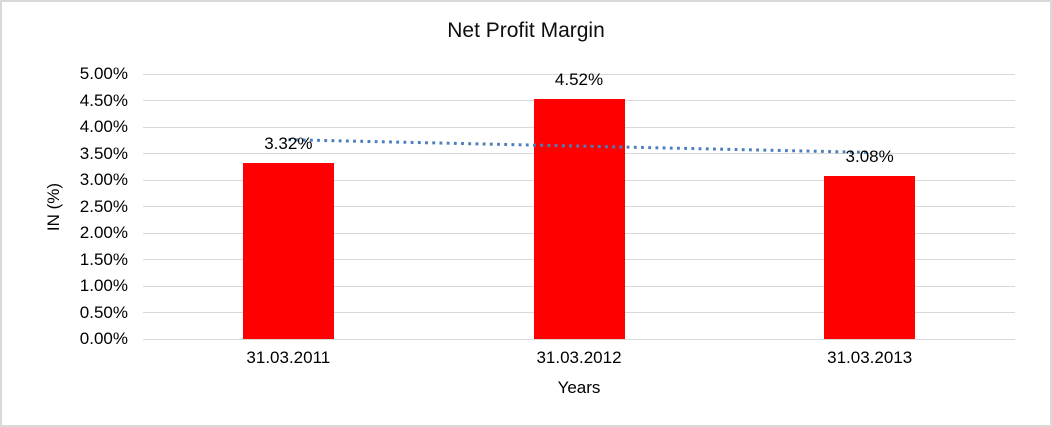 The width and height of the screenshot is (1052, 427). I want to click on y-tick-label: 5.00%, so click(103, 73).